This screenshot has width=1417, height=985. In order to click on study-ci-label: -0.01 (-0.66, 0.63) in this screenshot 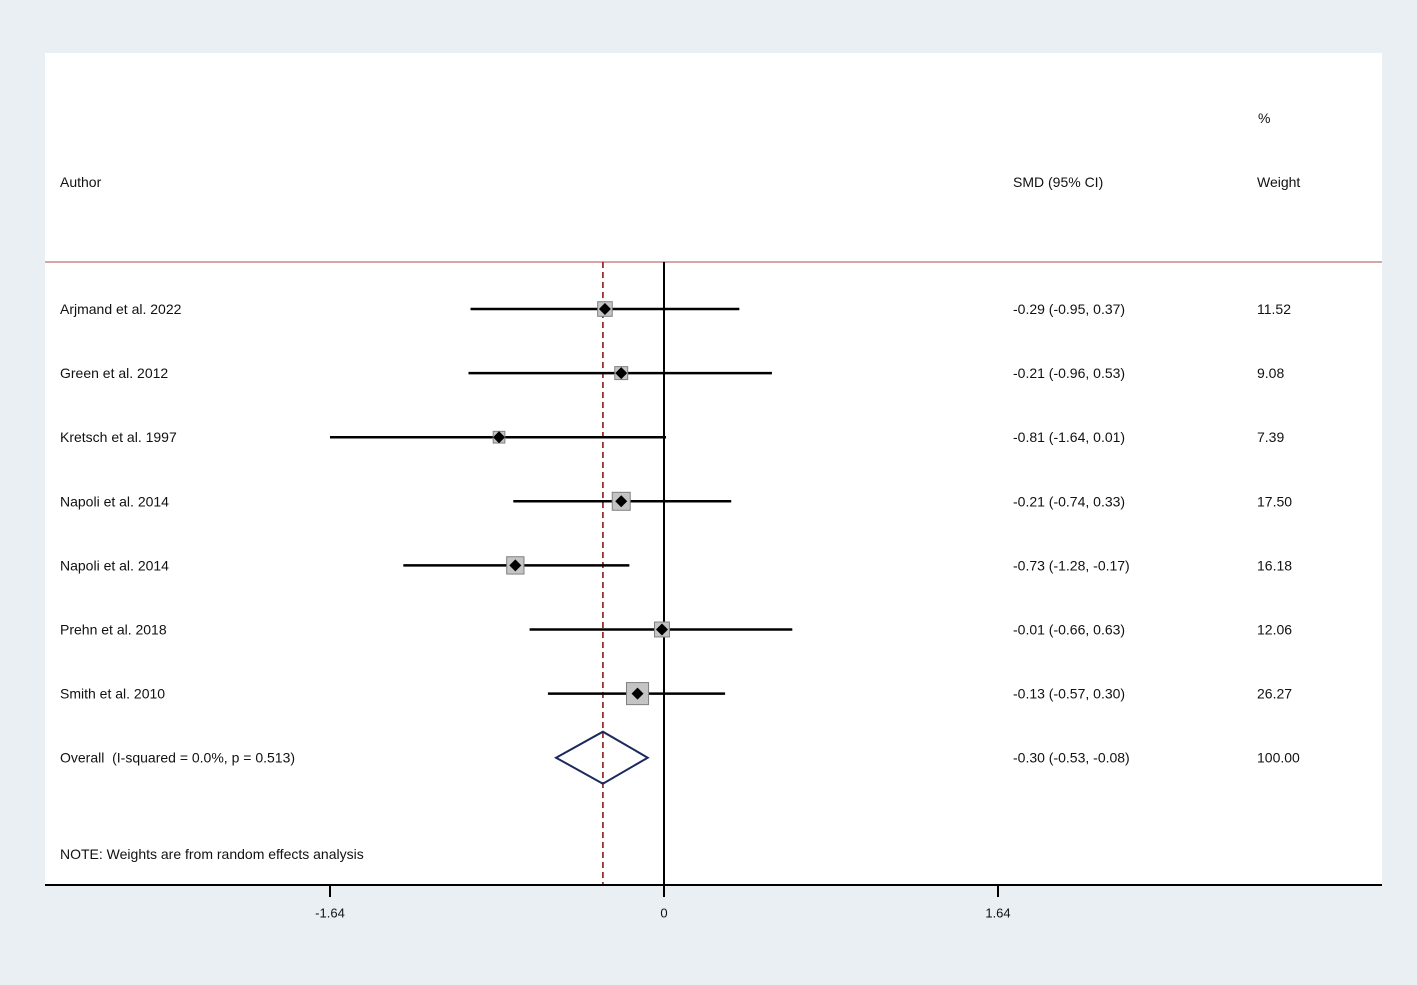, I will do `click(1069, 630)`.